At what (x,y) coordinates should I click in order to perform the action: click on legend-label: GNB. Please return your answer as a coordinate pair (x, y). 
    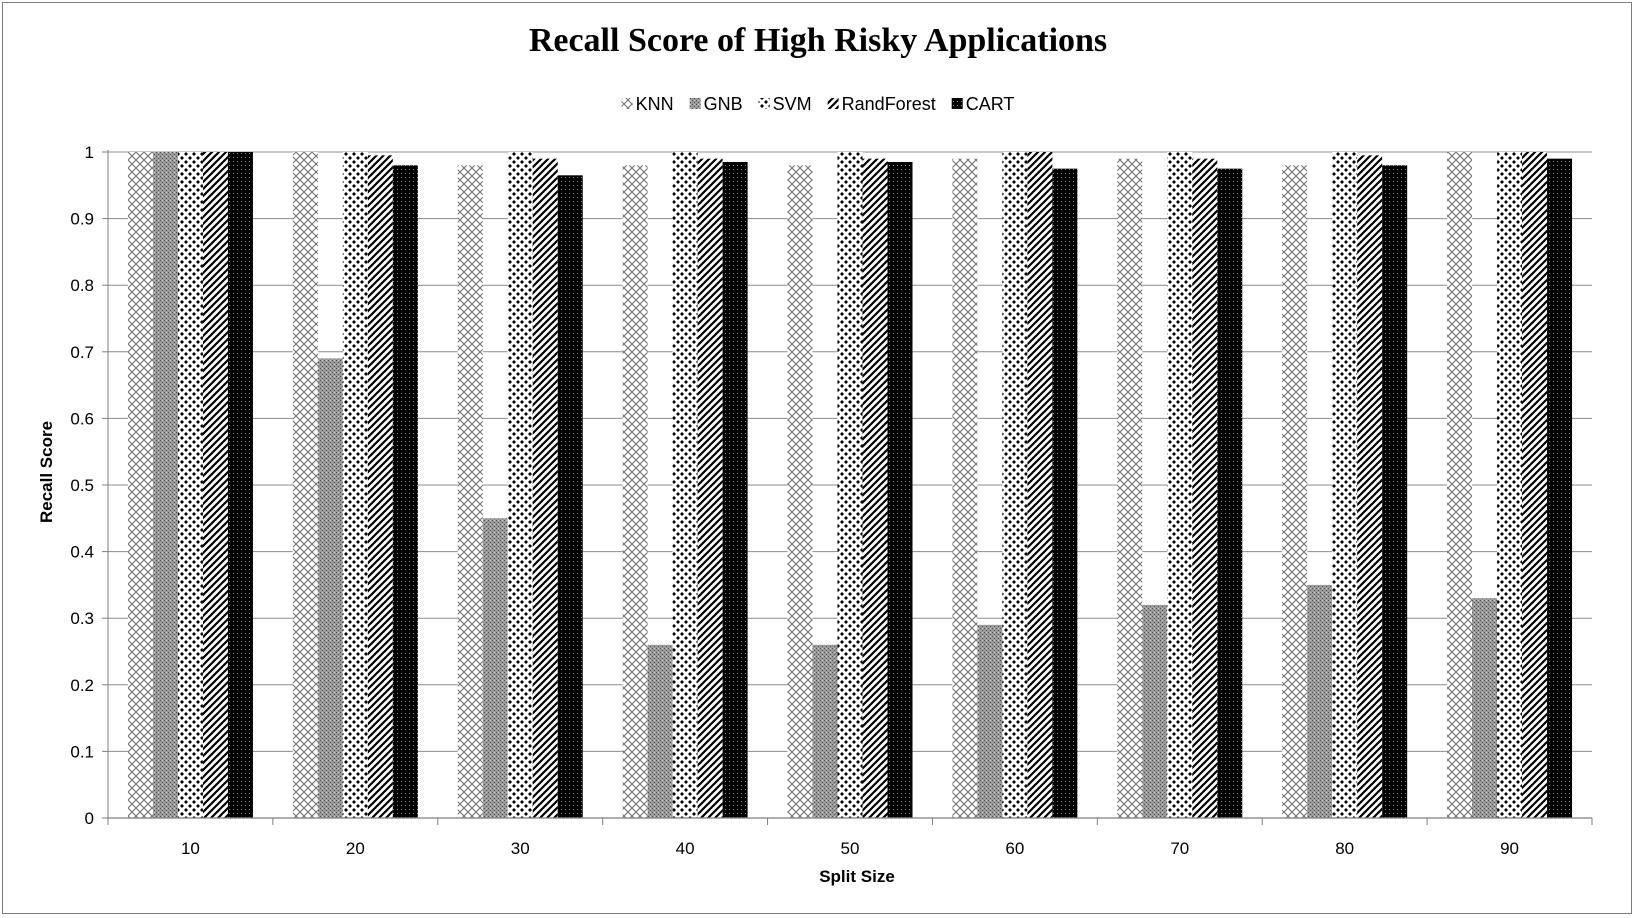
    Looking at the image, I should click on (723, 104).